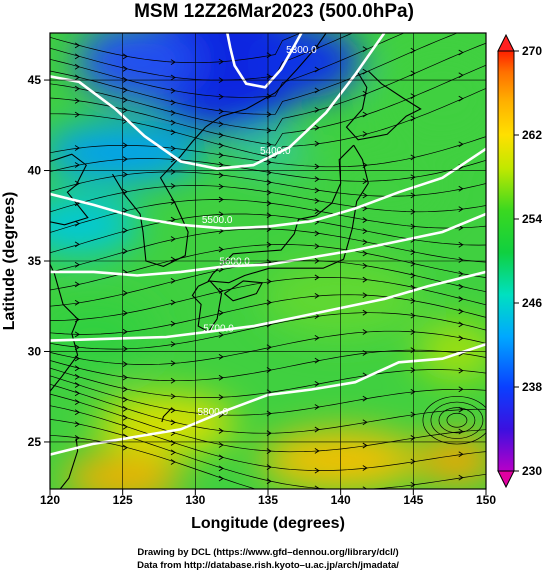  Describe the element at coordinates (35, 351) in the screenshot. I see `y-tick-label: 30` at that location.